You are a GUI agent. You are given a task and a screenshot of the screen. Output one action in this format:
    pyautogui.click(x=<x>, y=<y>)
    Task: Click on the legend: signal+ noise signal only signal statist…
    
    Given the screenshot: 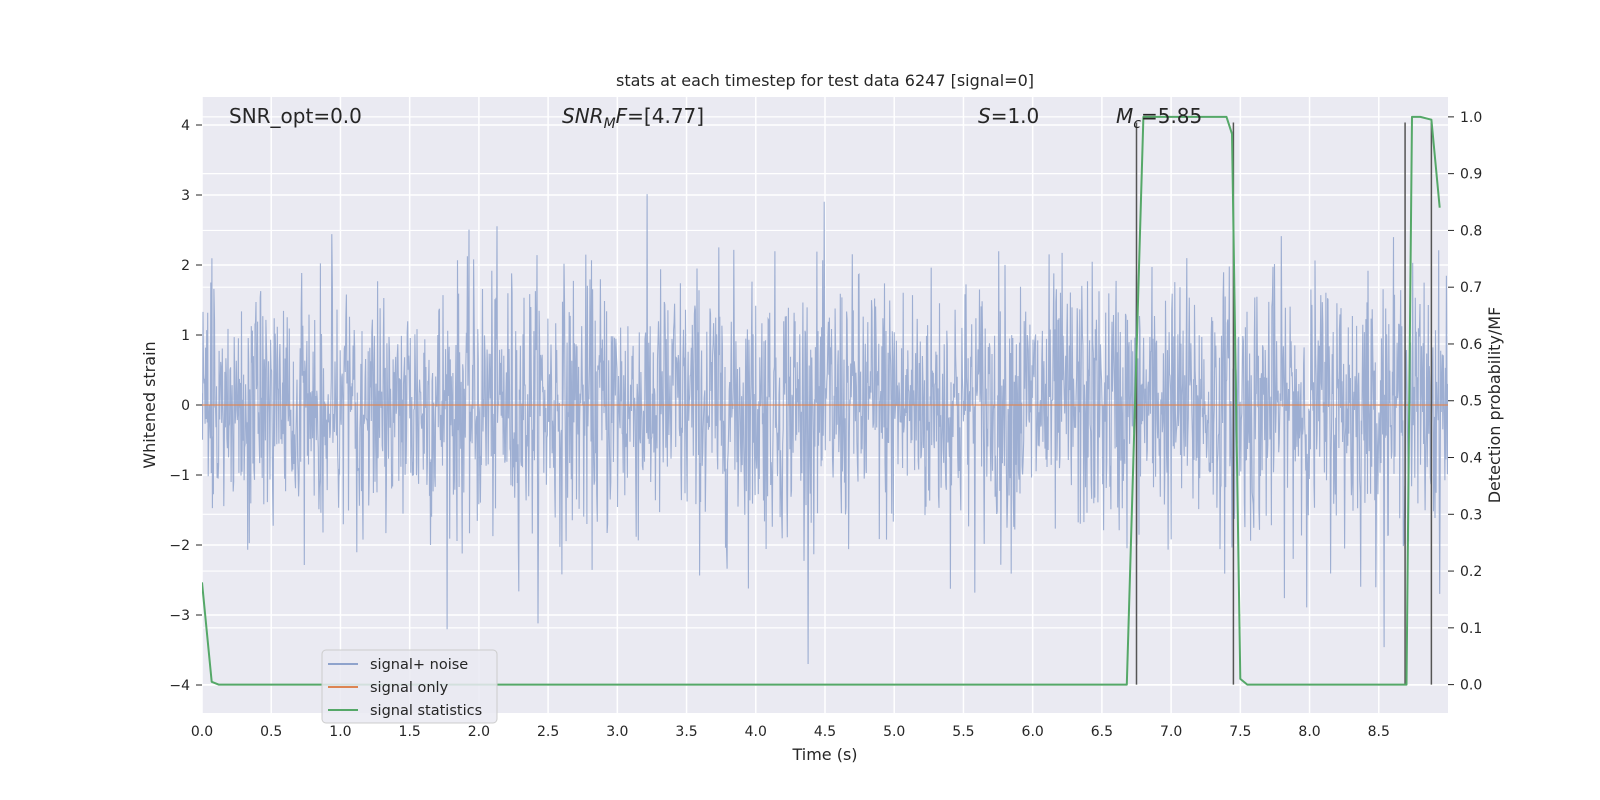 What is the action you would take?
    pyautogui.click(x=409, y=686)
    